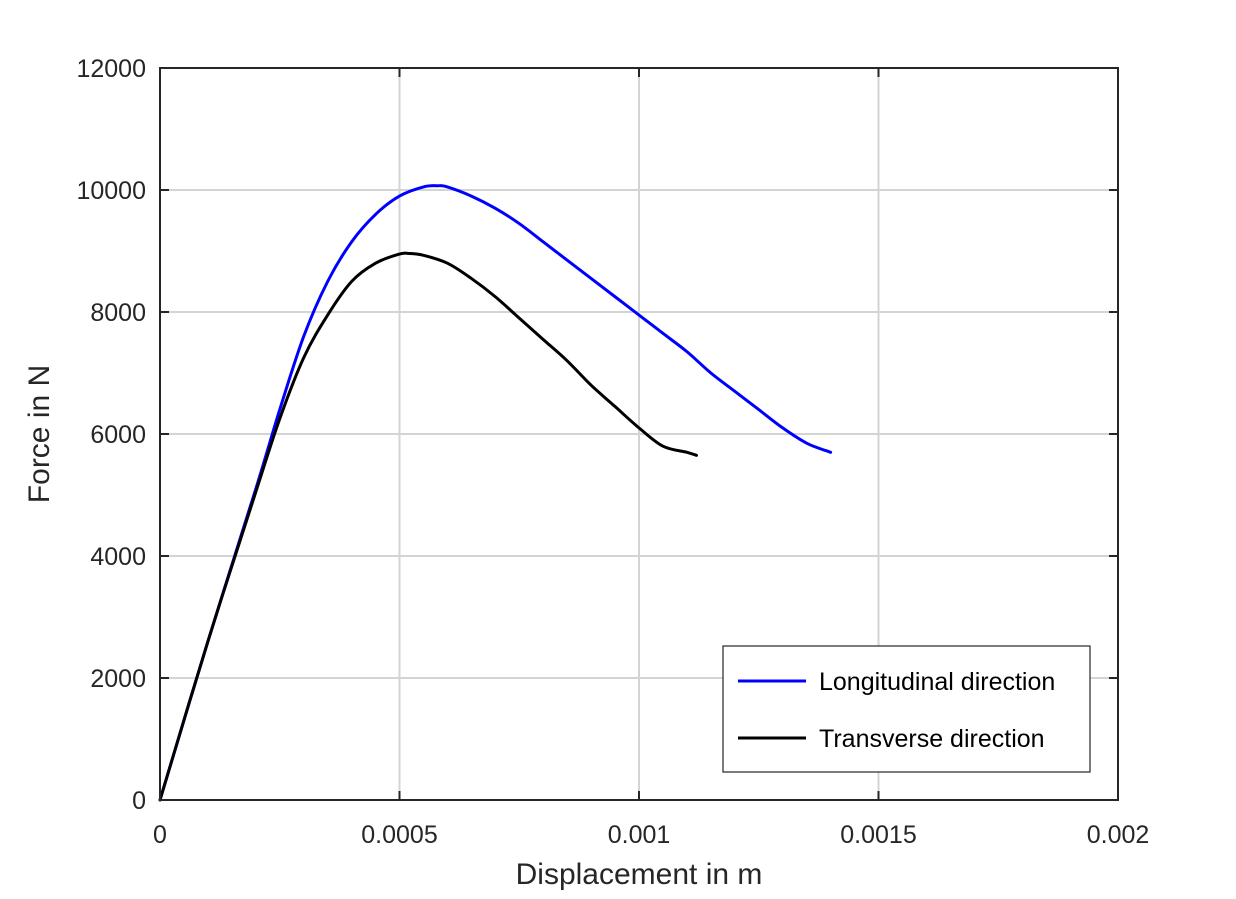 The width and height of the screenshot is (1236, 899). I want to click on x-tick-label: 0, so click(160, 835).